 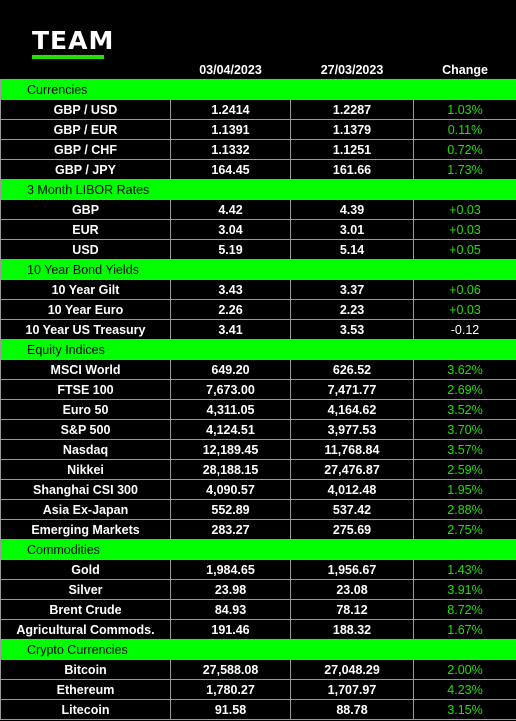 What do you see at coordinates (85, 609) in the screenshot?
I see `instrument-name-cell: Brent Crude` at bounding box center [85, 609].